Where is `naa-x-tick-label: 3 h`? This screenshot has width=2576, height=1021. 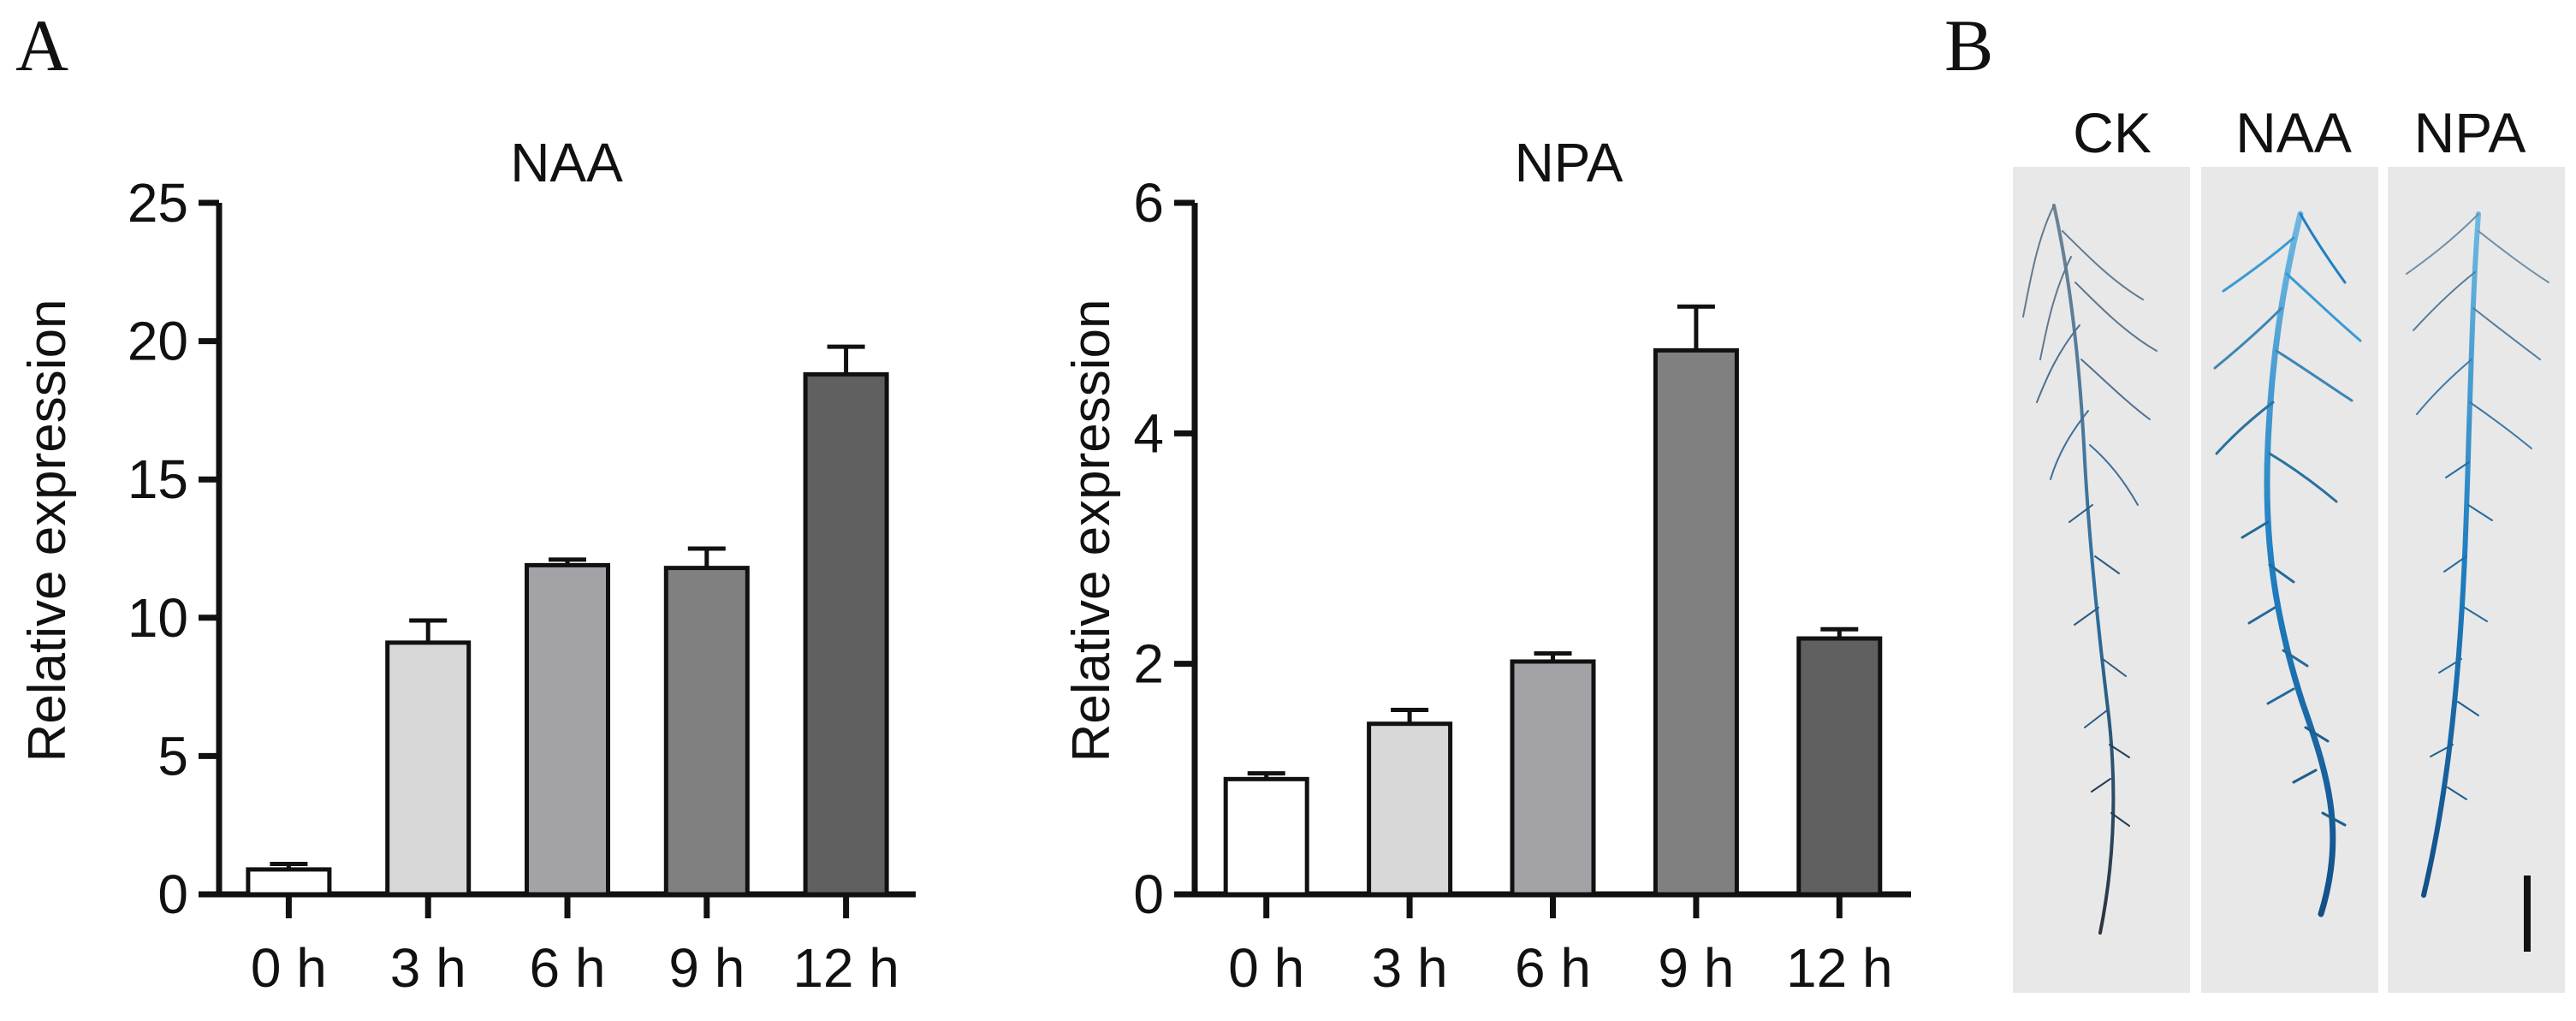
naa-x-tick-label: 3 h is located at coordinates (428, 968).